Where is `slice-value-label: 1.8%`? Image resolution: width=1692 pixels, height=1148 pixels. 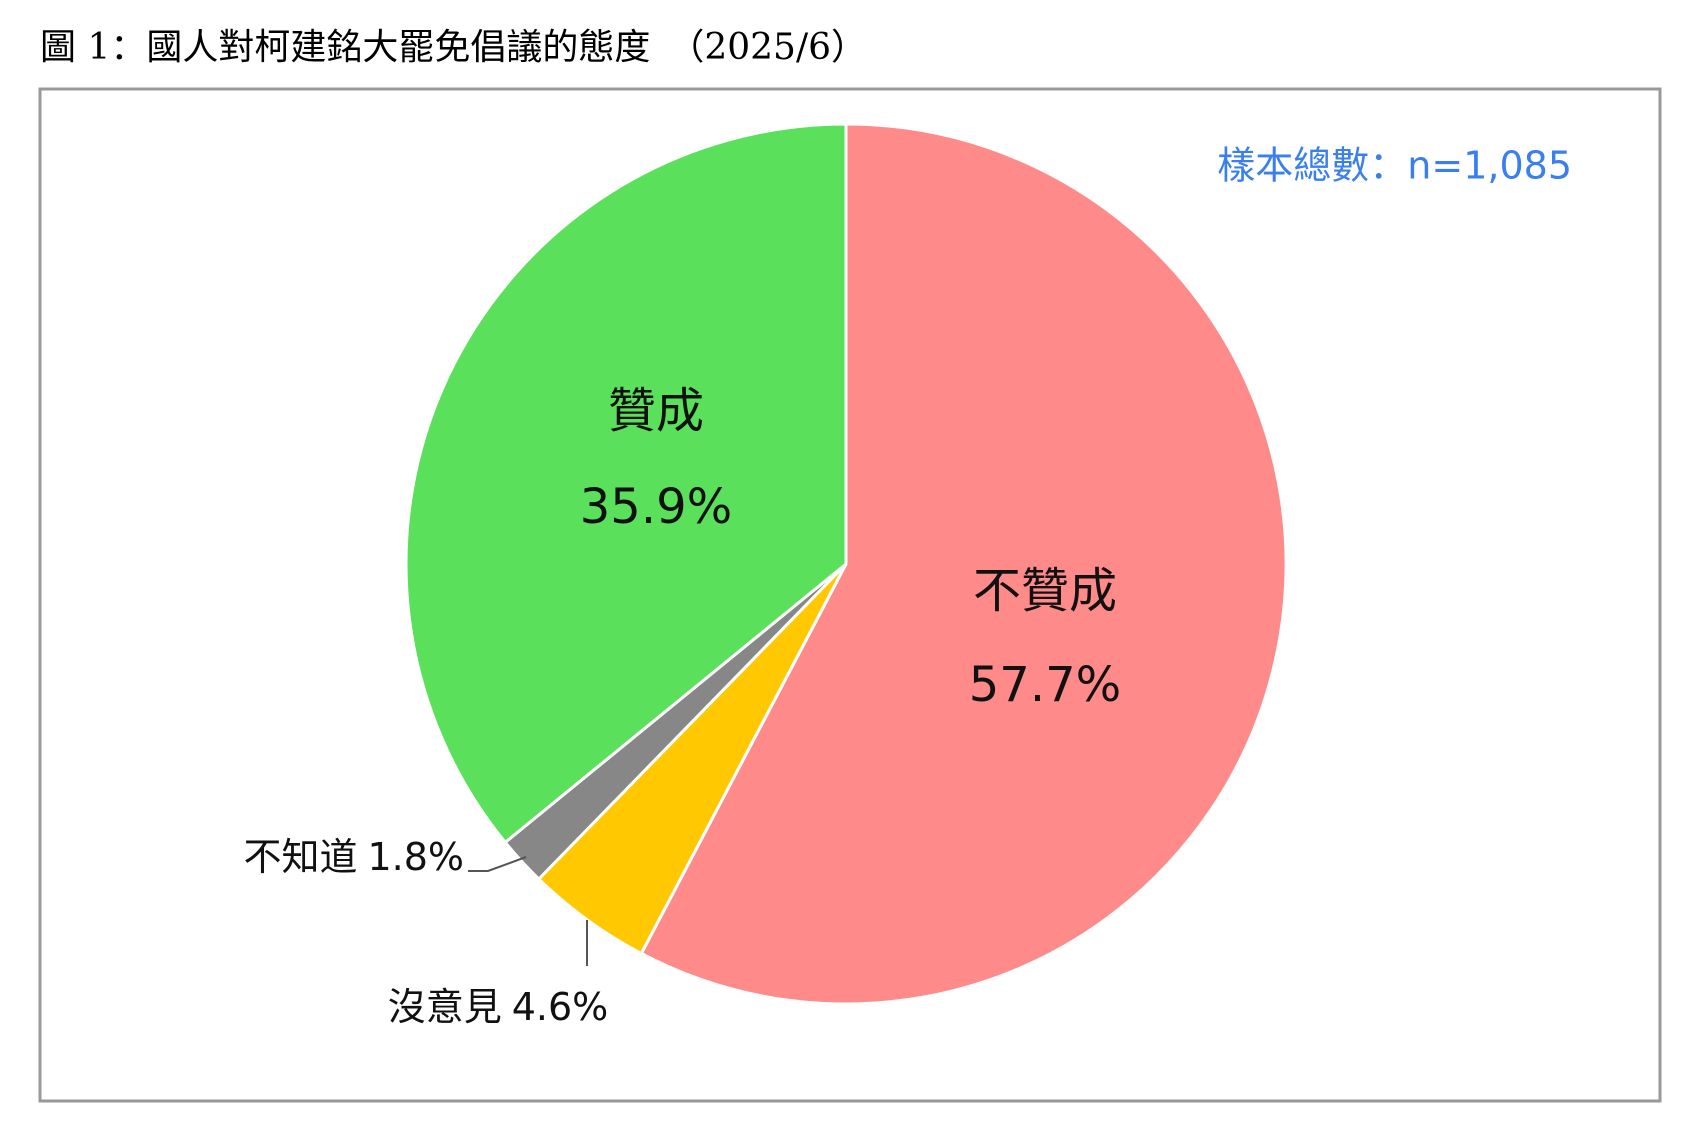
slice-value-label: 1.8% is located at coordinates (415, 857).